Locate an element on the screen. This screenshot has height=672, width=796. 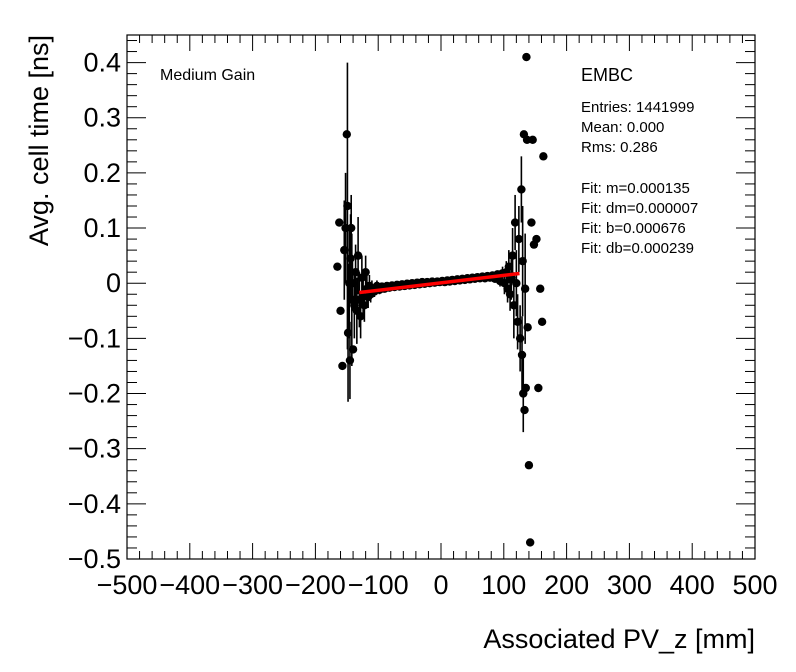
x-tick-label: 0 is located at coordinates (440, 585).